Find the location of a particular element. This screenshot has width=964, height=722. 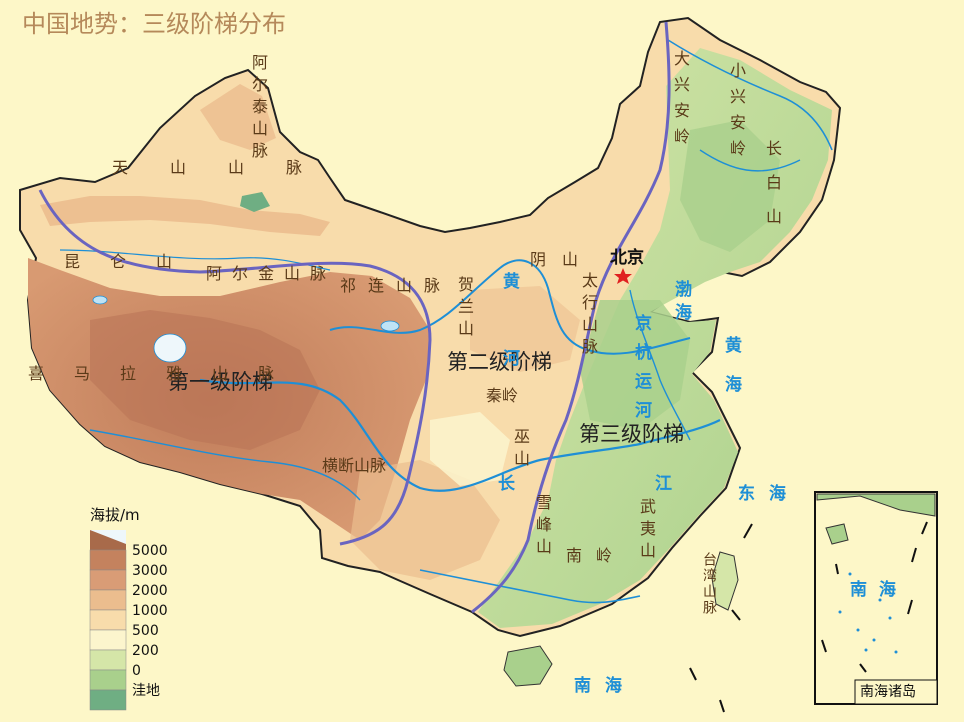

himalaya-mountains-label: 喜马拉雅山脉 is located at coordinates (166, 373).